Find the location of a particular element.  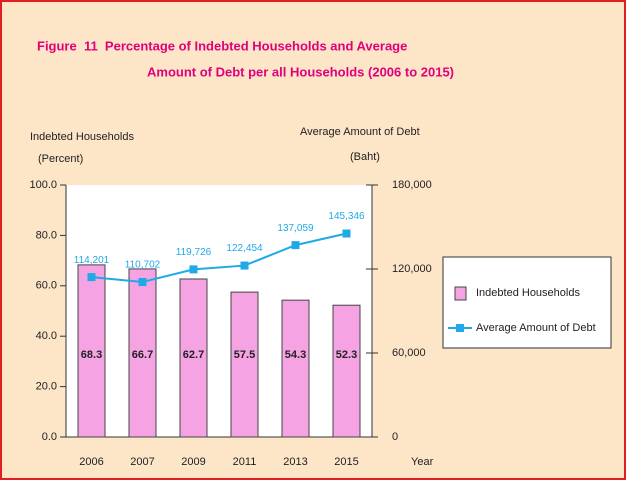

y-tick-label: 80.0 is located at coordinates (46, 235).